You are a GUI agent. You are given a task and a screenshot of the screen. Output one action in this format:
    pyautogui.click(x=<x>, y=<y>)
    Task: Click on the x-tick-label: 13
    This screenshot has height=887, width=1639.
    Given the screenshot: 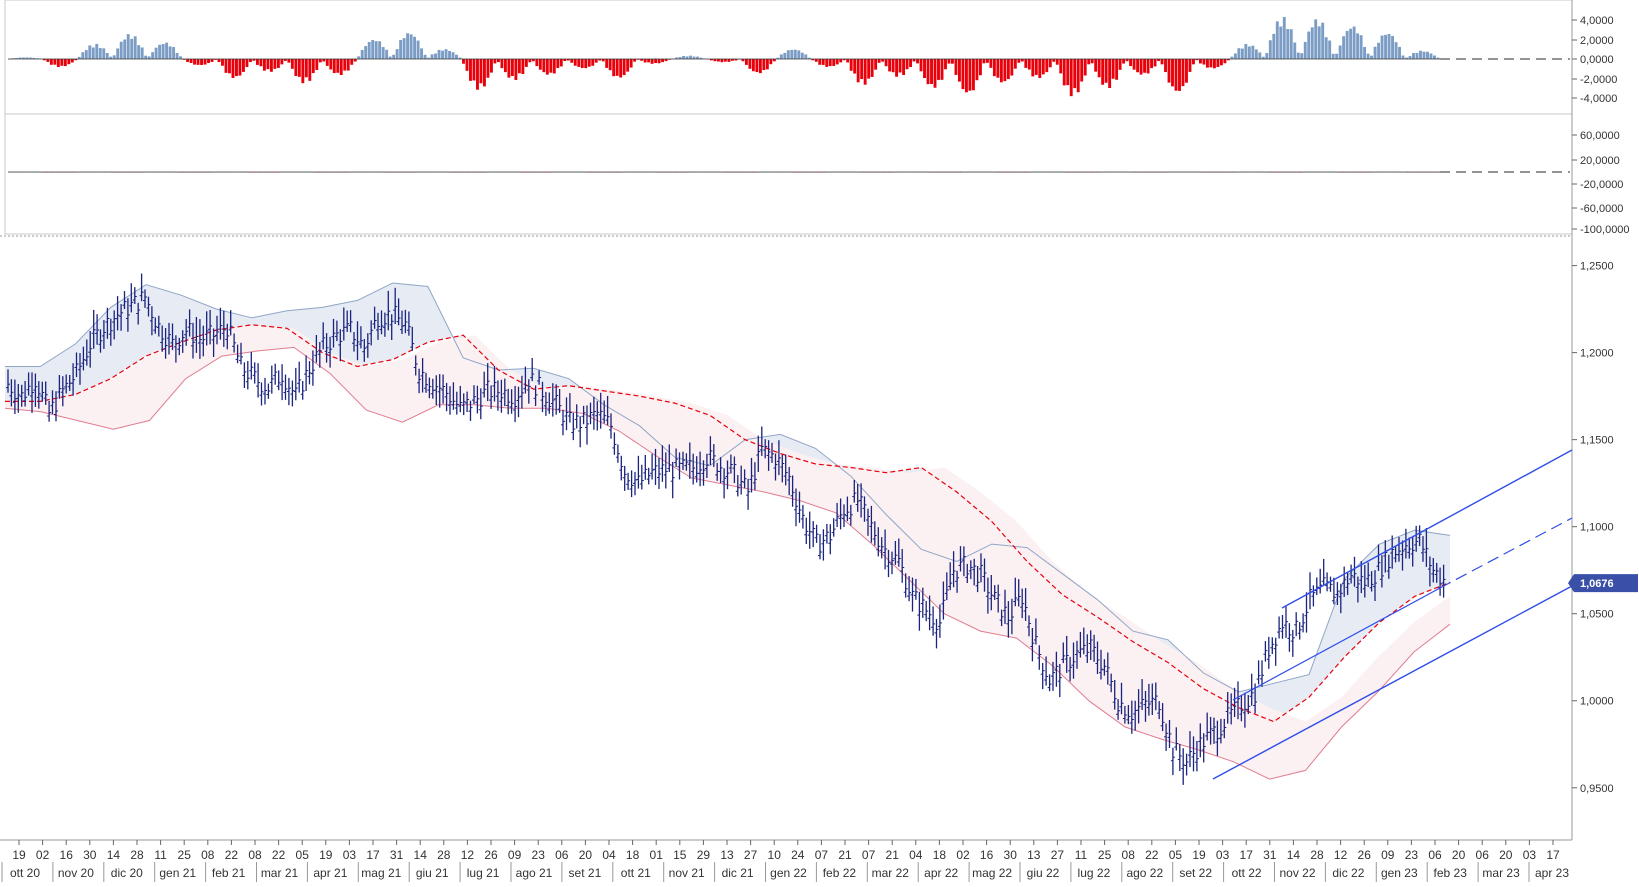 What is the action you would take?
    pyautogui.click(x=1034, y=855)
    